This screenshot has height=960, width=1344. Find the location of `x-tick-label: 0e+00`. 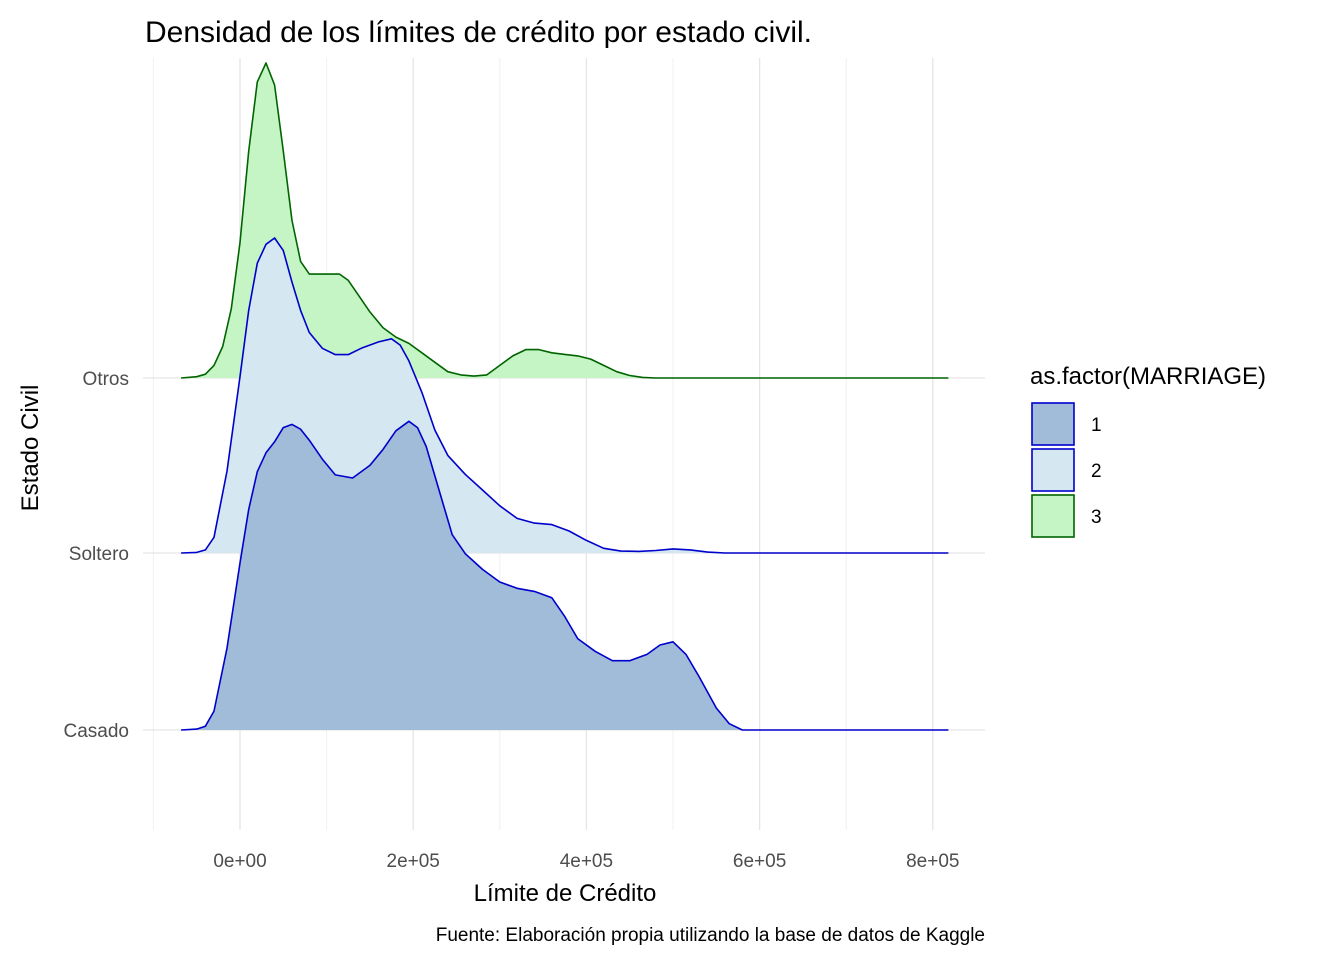

x-tick-label: 0e+00 is located at coordinates (239, 861).